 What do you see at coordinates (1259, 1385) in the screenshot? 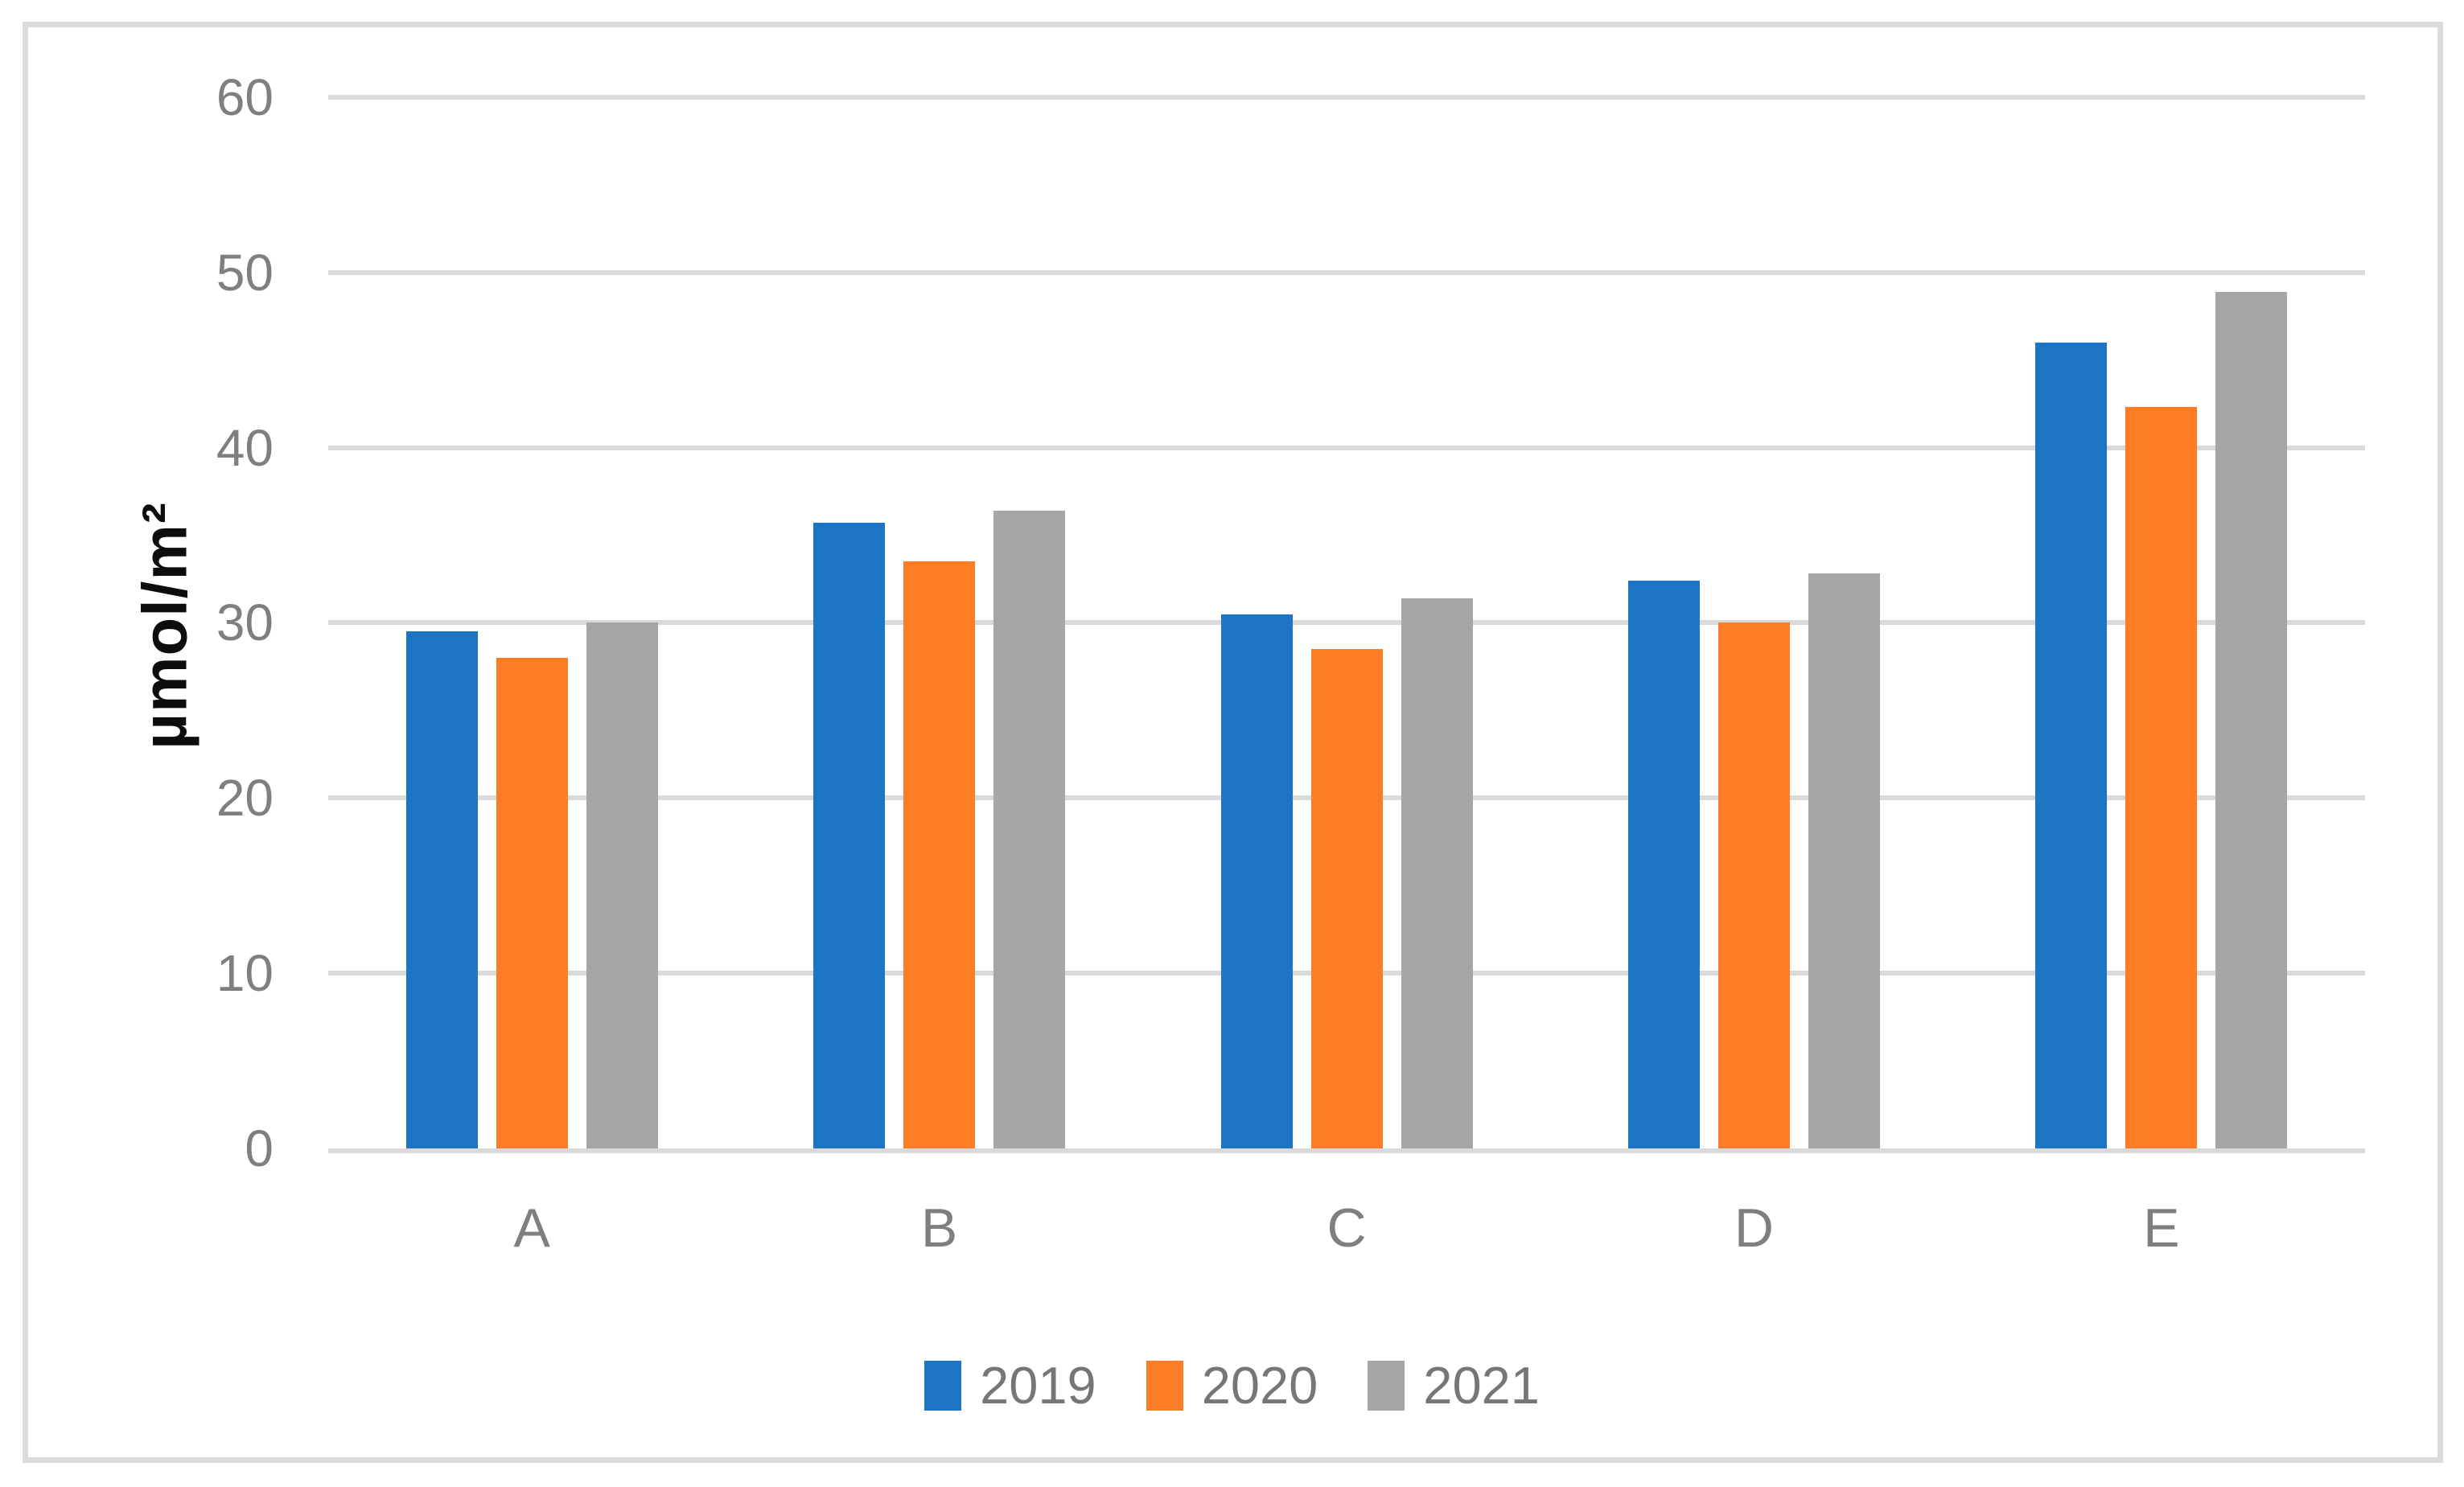
I see `legend-label: 2020` at bounding box center [1259, 1385].